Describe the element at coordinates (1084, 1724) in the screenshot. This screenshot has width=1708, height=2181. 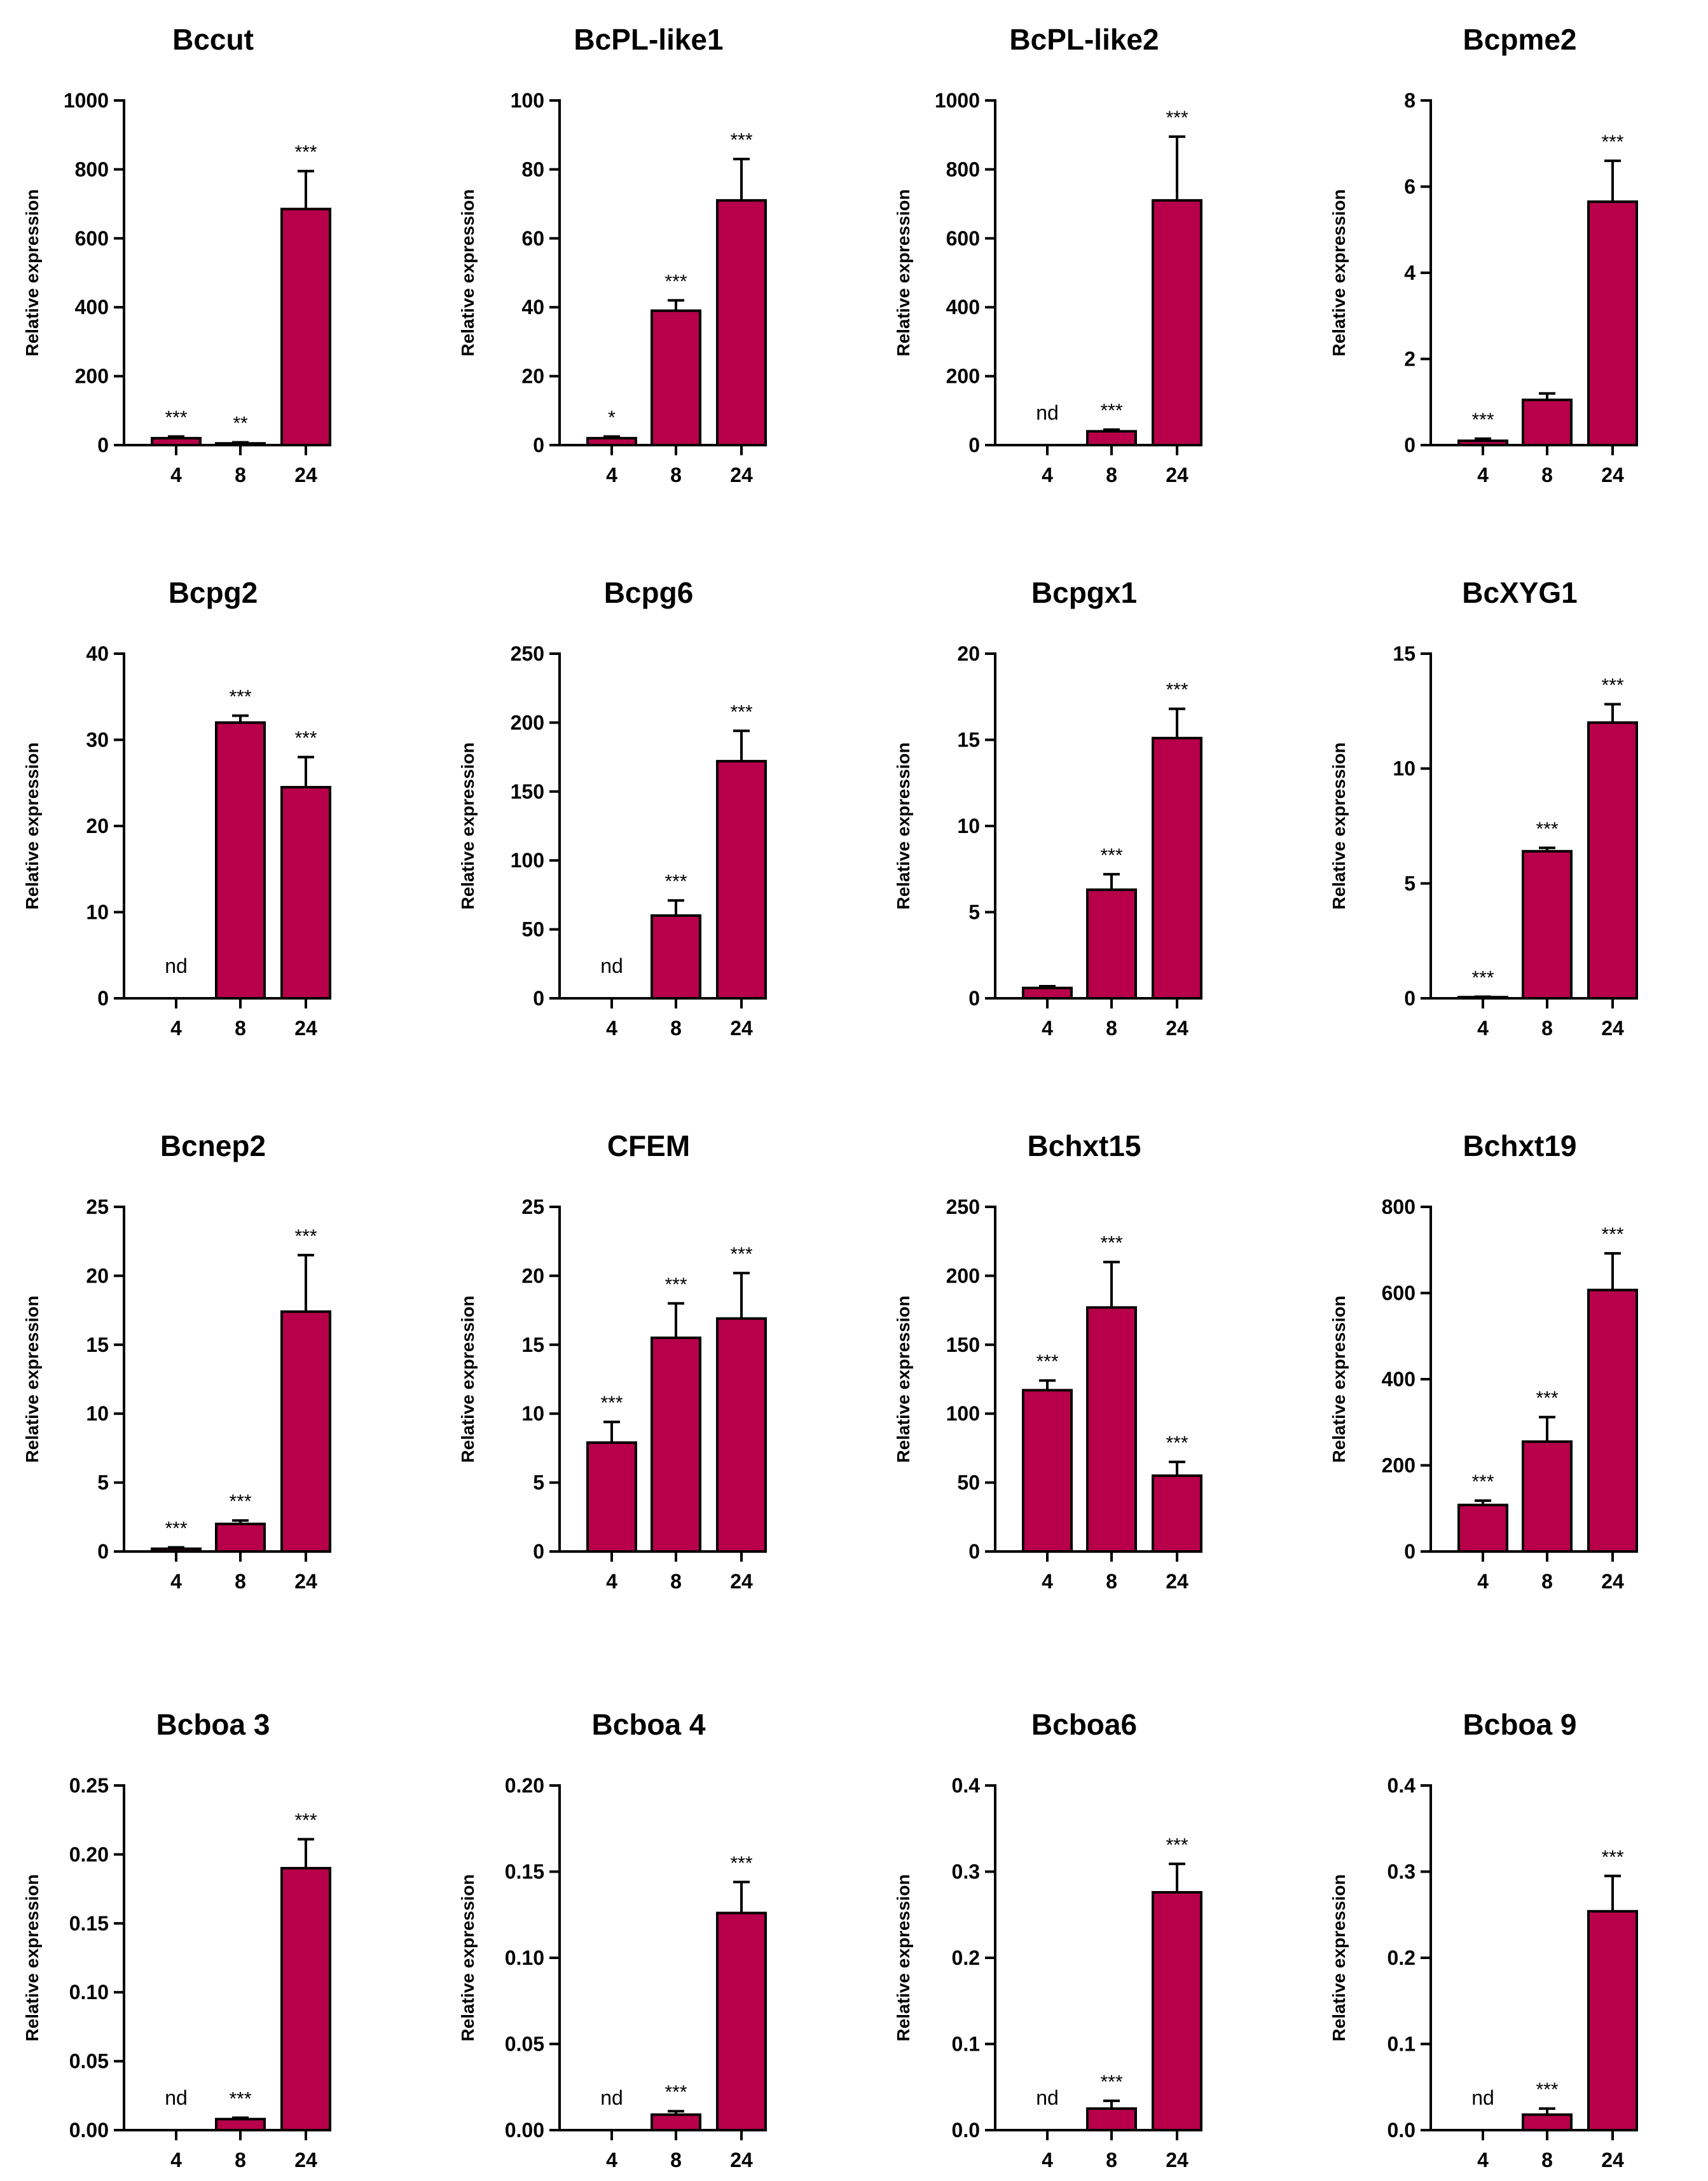
I see `chart-title: Bcboa6` at that location.